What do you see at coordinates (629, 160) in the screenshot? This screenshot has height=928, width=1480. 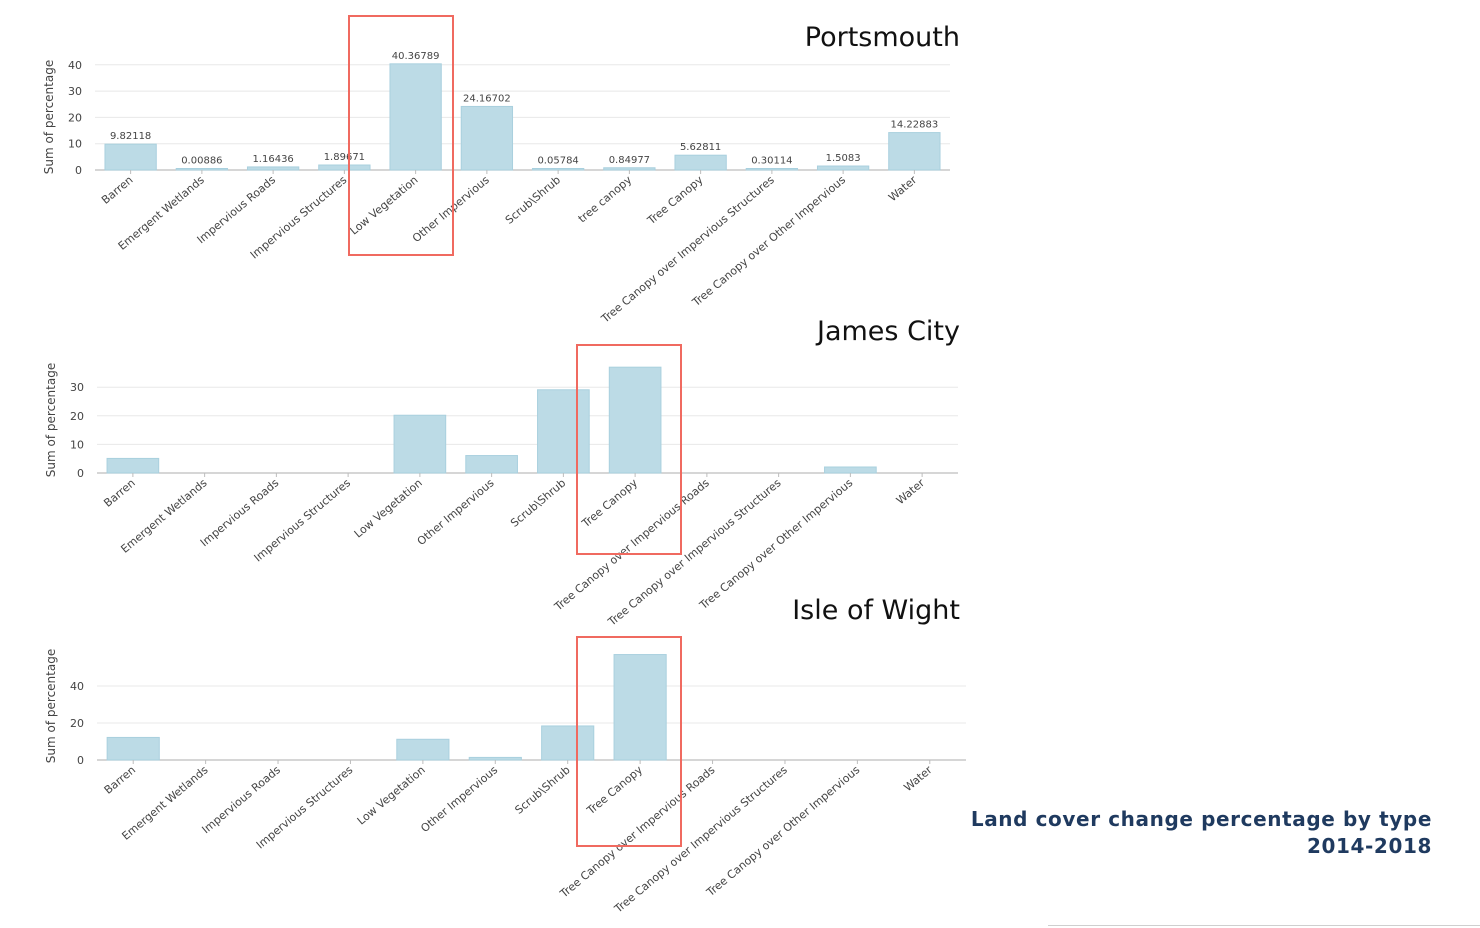 I see `data-label: 0.84977` at bounding box center [629, 160].